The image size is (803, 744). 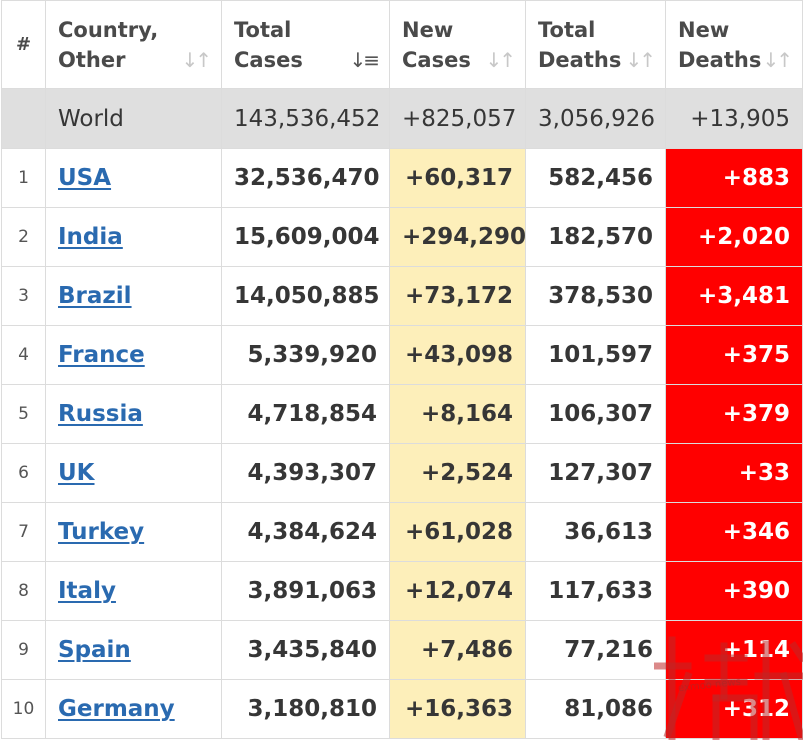 What do you see at coordinates (23, 118) in the screenshot?
I see `world-rank-cell` at bounding box center [23, 118].